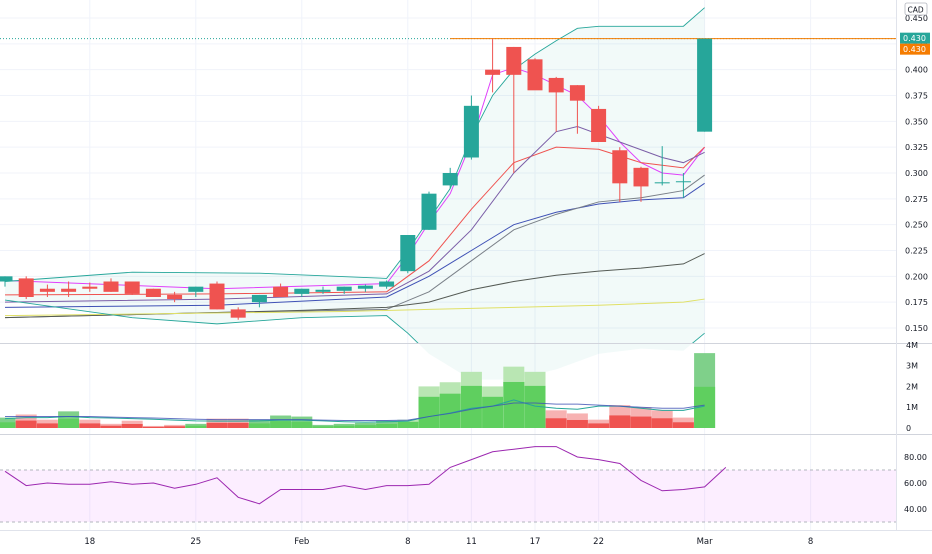 This screenshot has width=932, height=554. What do you see at coordinates (916, 147) in the screenshot?
I see `price-tick-label: 0.325` at bounding box center [916, 147].